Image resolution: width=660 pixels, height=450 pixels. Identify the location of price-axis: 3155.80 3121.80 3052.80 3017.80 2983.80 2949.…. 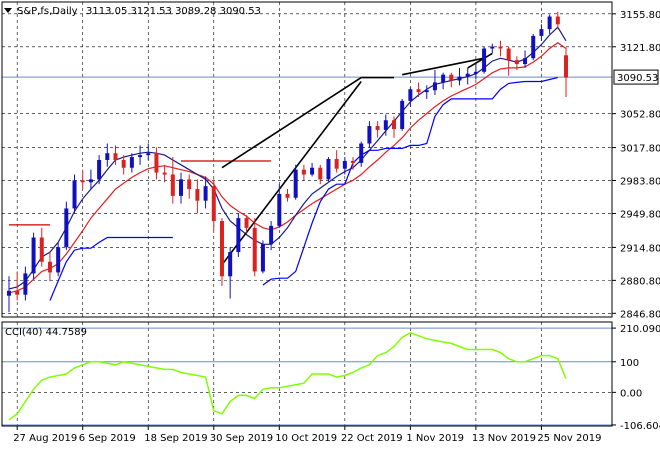
(636, 221).